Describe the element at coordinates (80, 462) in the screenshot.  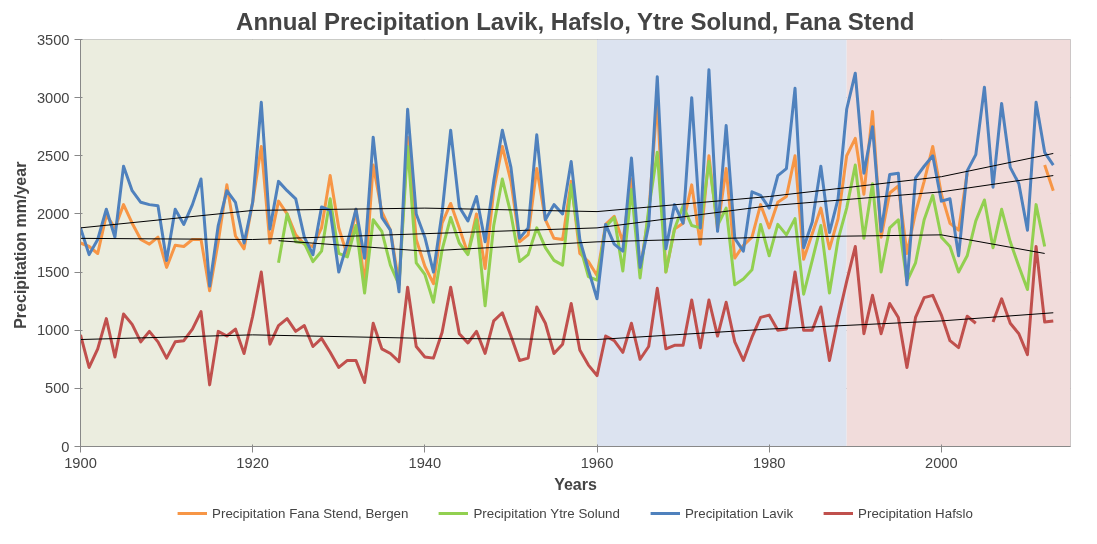
I see `x-tick-label: 1900` at that location.